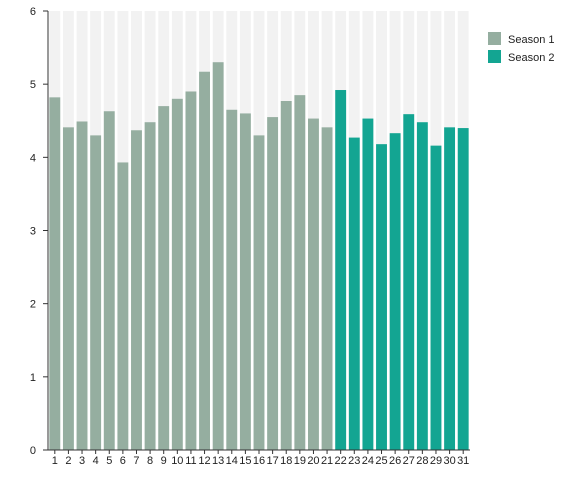  What do you see at coordinates (33, 305) in the screenshot?
I see `y-tick-label-2: 2` at bounding box center [33, 305].